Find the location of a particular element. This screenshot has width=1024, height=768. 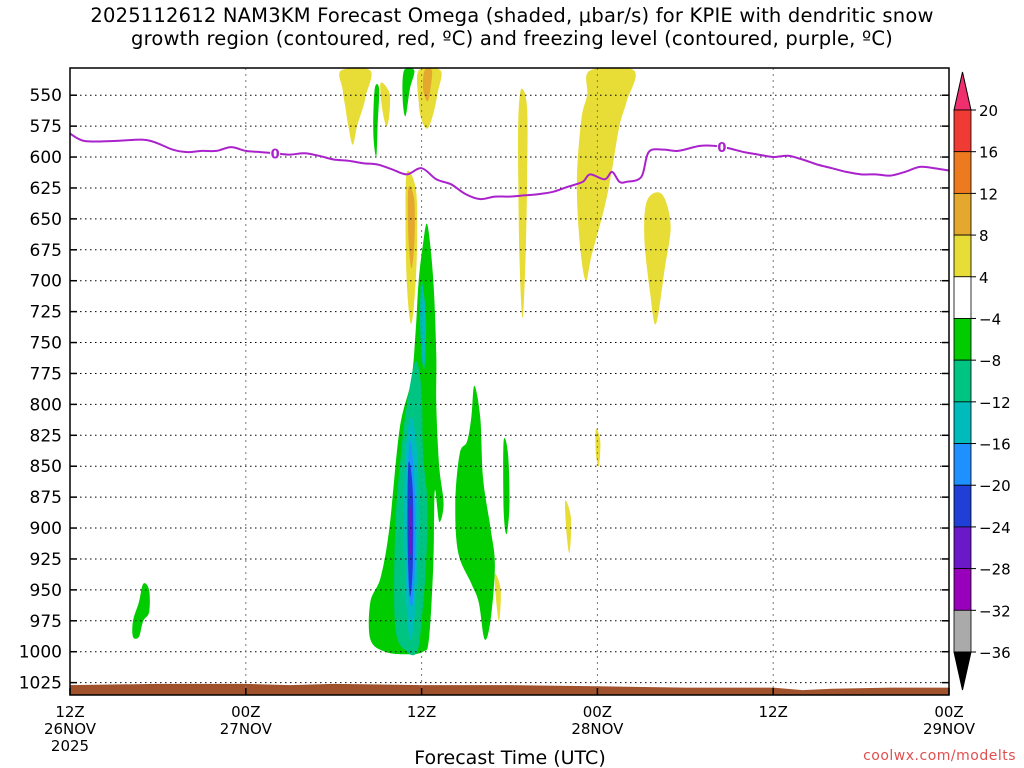

y-tick-label-700: 700 is located at coordinates (46, 282).